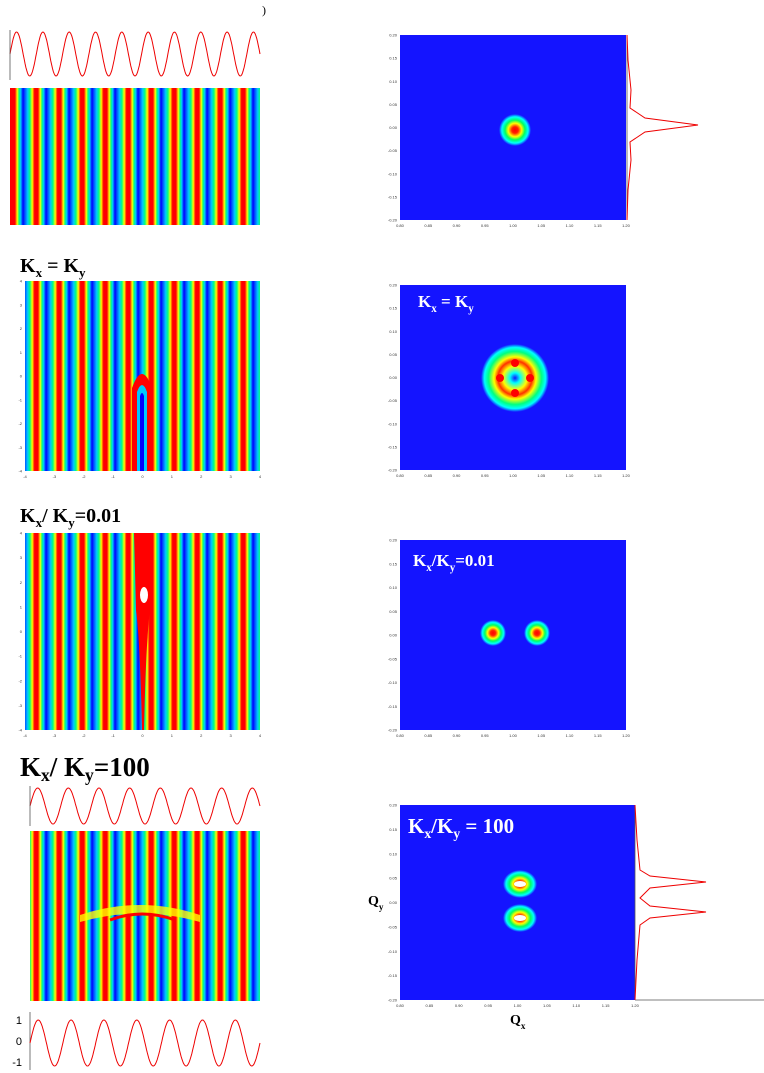 The image size is (764, 1073). Describe the element at coordinates (67, 767) in the screenshot. I see `label-part: / K` at that location.